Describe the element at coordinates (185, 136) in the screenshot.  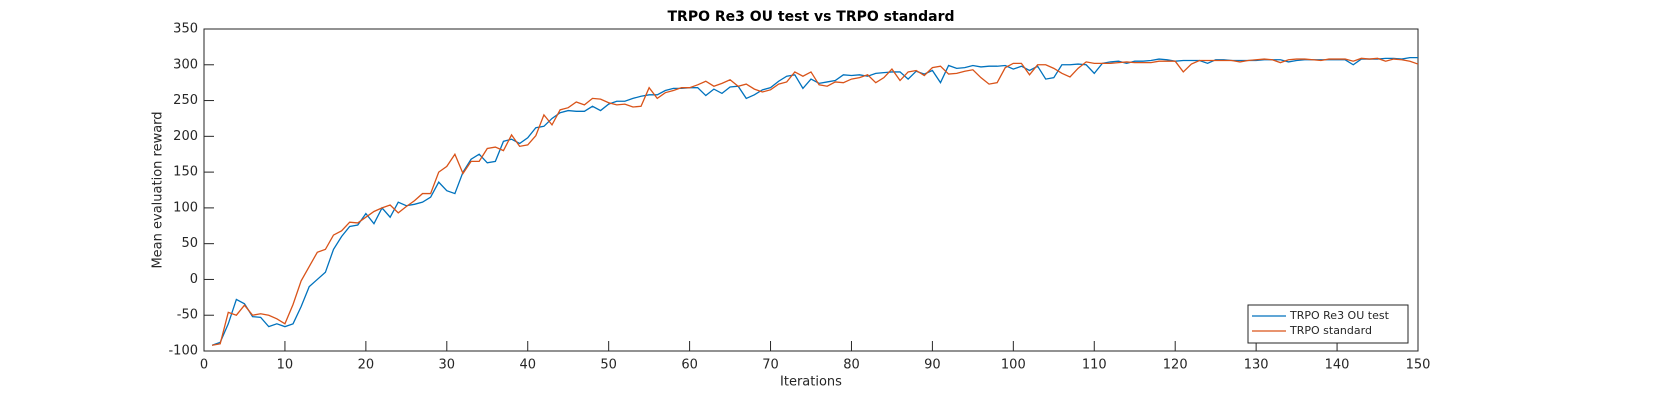
I see `y-tick-label: 200` at that location.